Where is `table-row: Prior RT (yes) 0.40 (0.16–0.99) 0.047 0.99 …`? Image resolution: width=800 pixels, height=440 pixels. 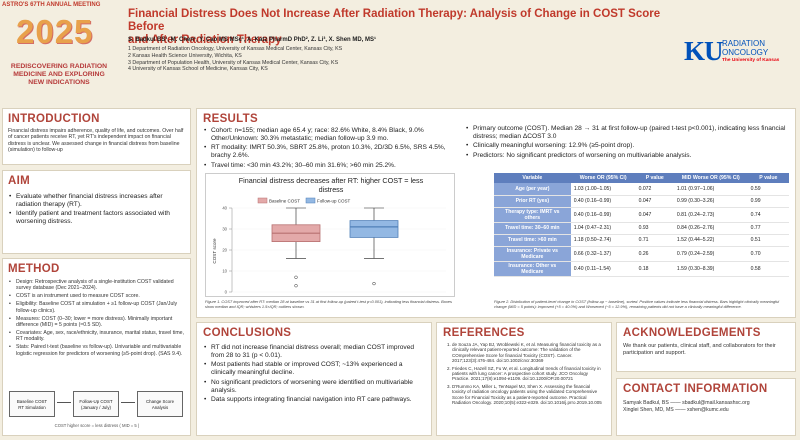
table-row: Prior RT (yes) 0.40 (0.16–0.99) 0.047 0.99 … is located at coordinates (641, 201).